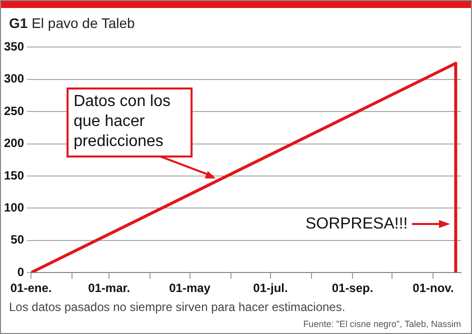 This screenshot has width=472, height=334. I want to click on x-tick-label: 01-ene., so click(31, 288).